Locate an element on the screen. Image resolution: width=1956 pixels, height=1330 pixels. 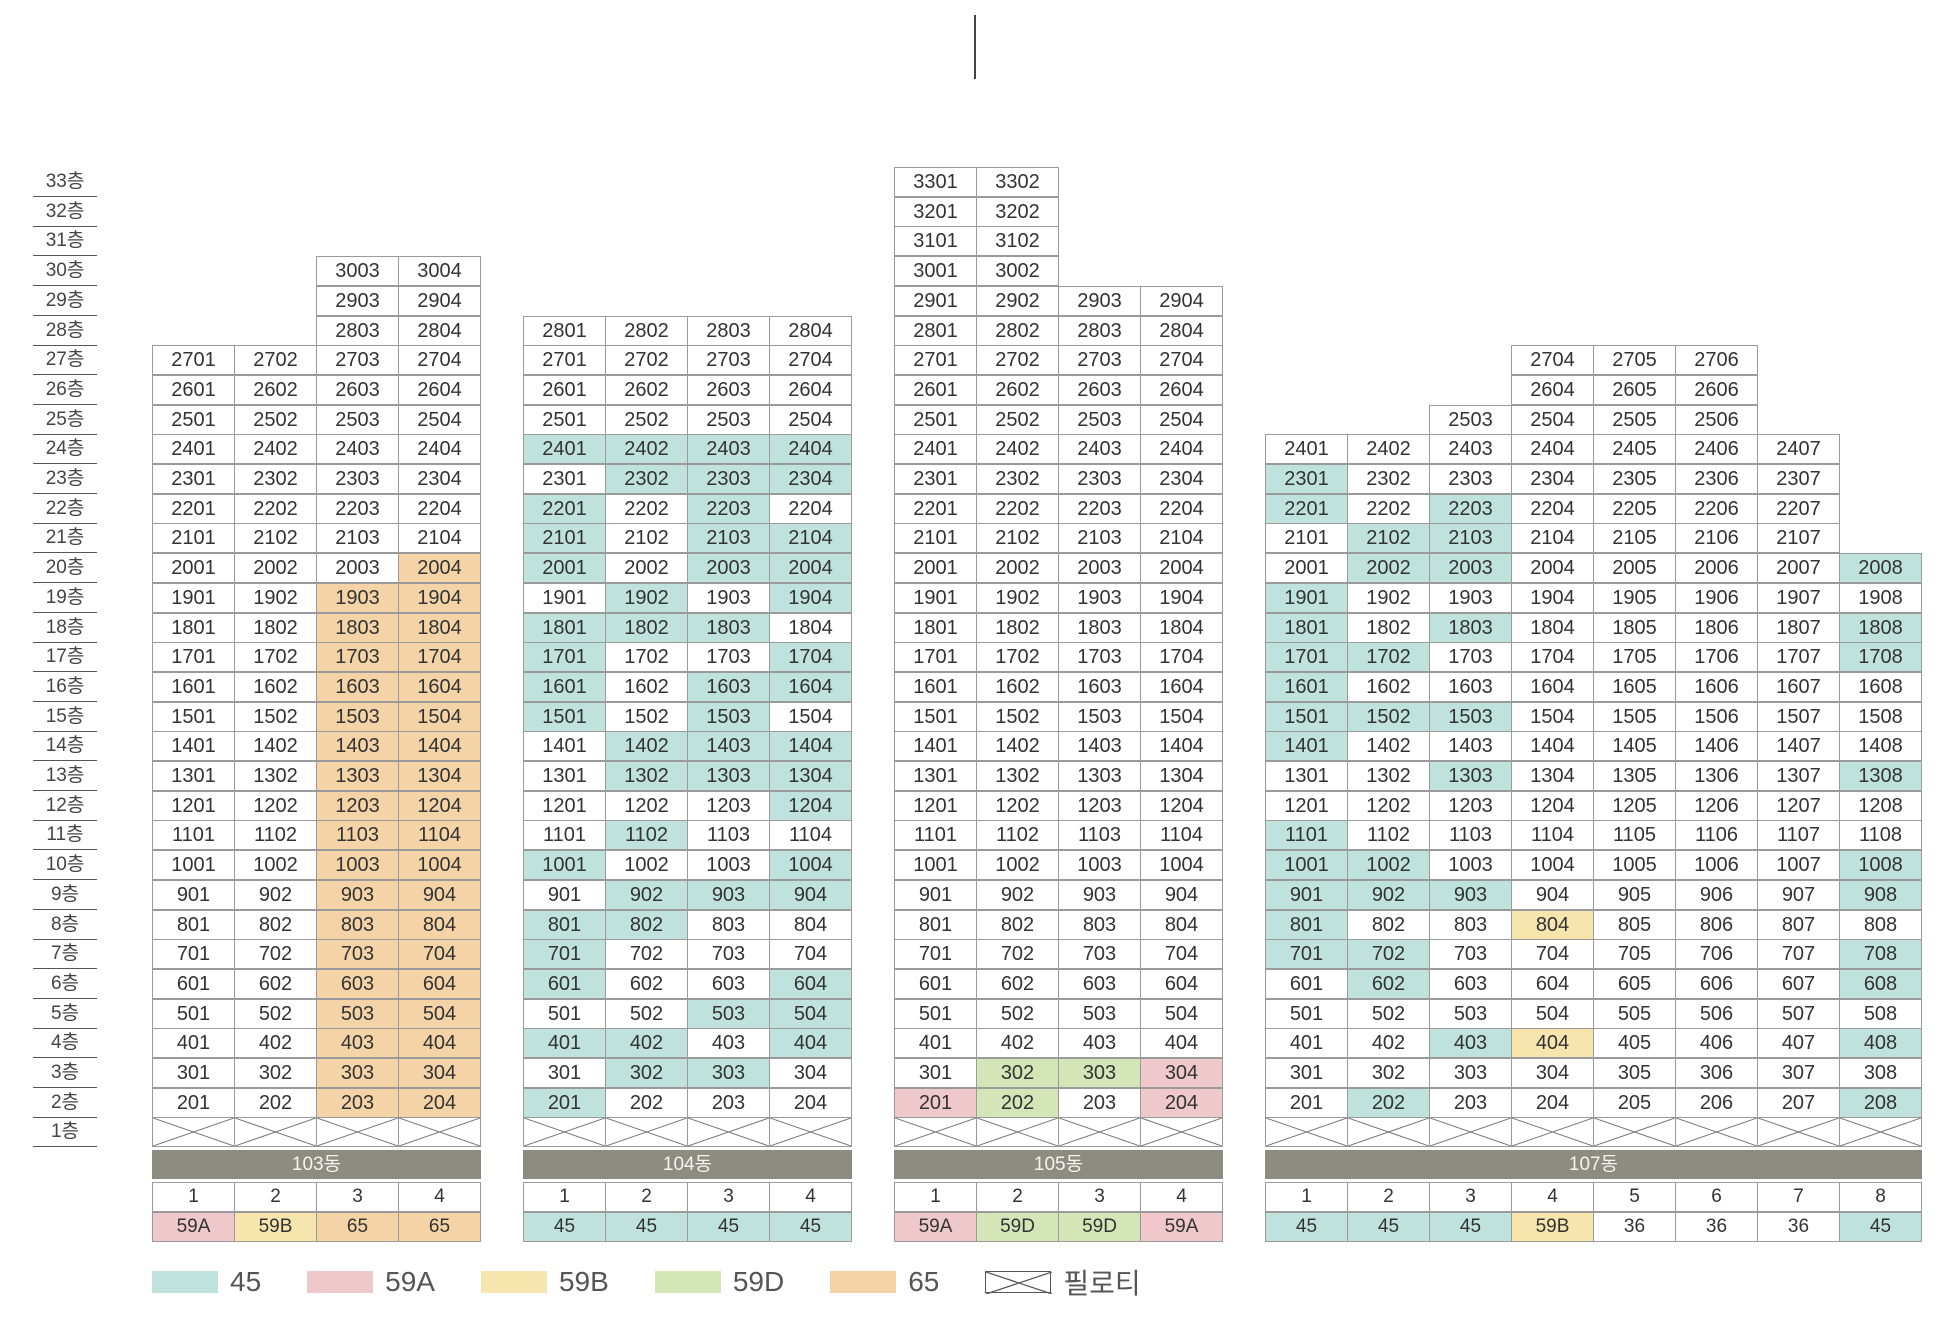
floor-label: 23층 is located at coordinates (65, 479).